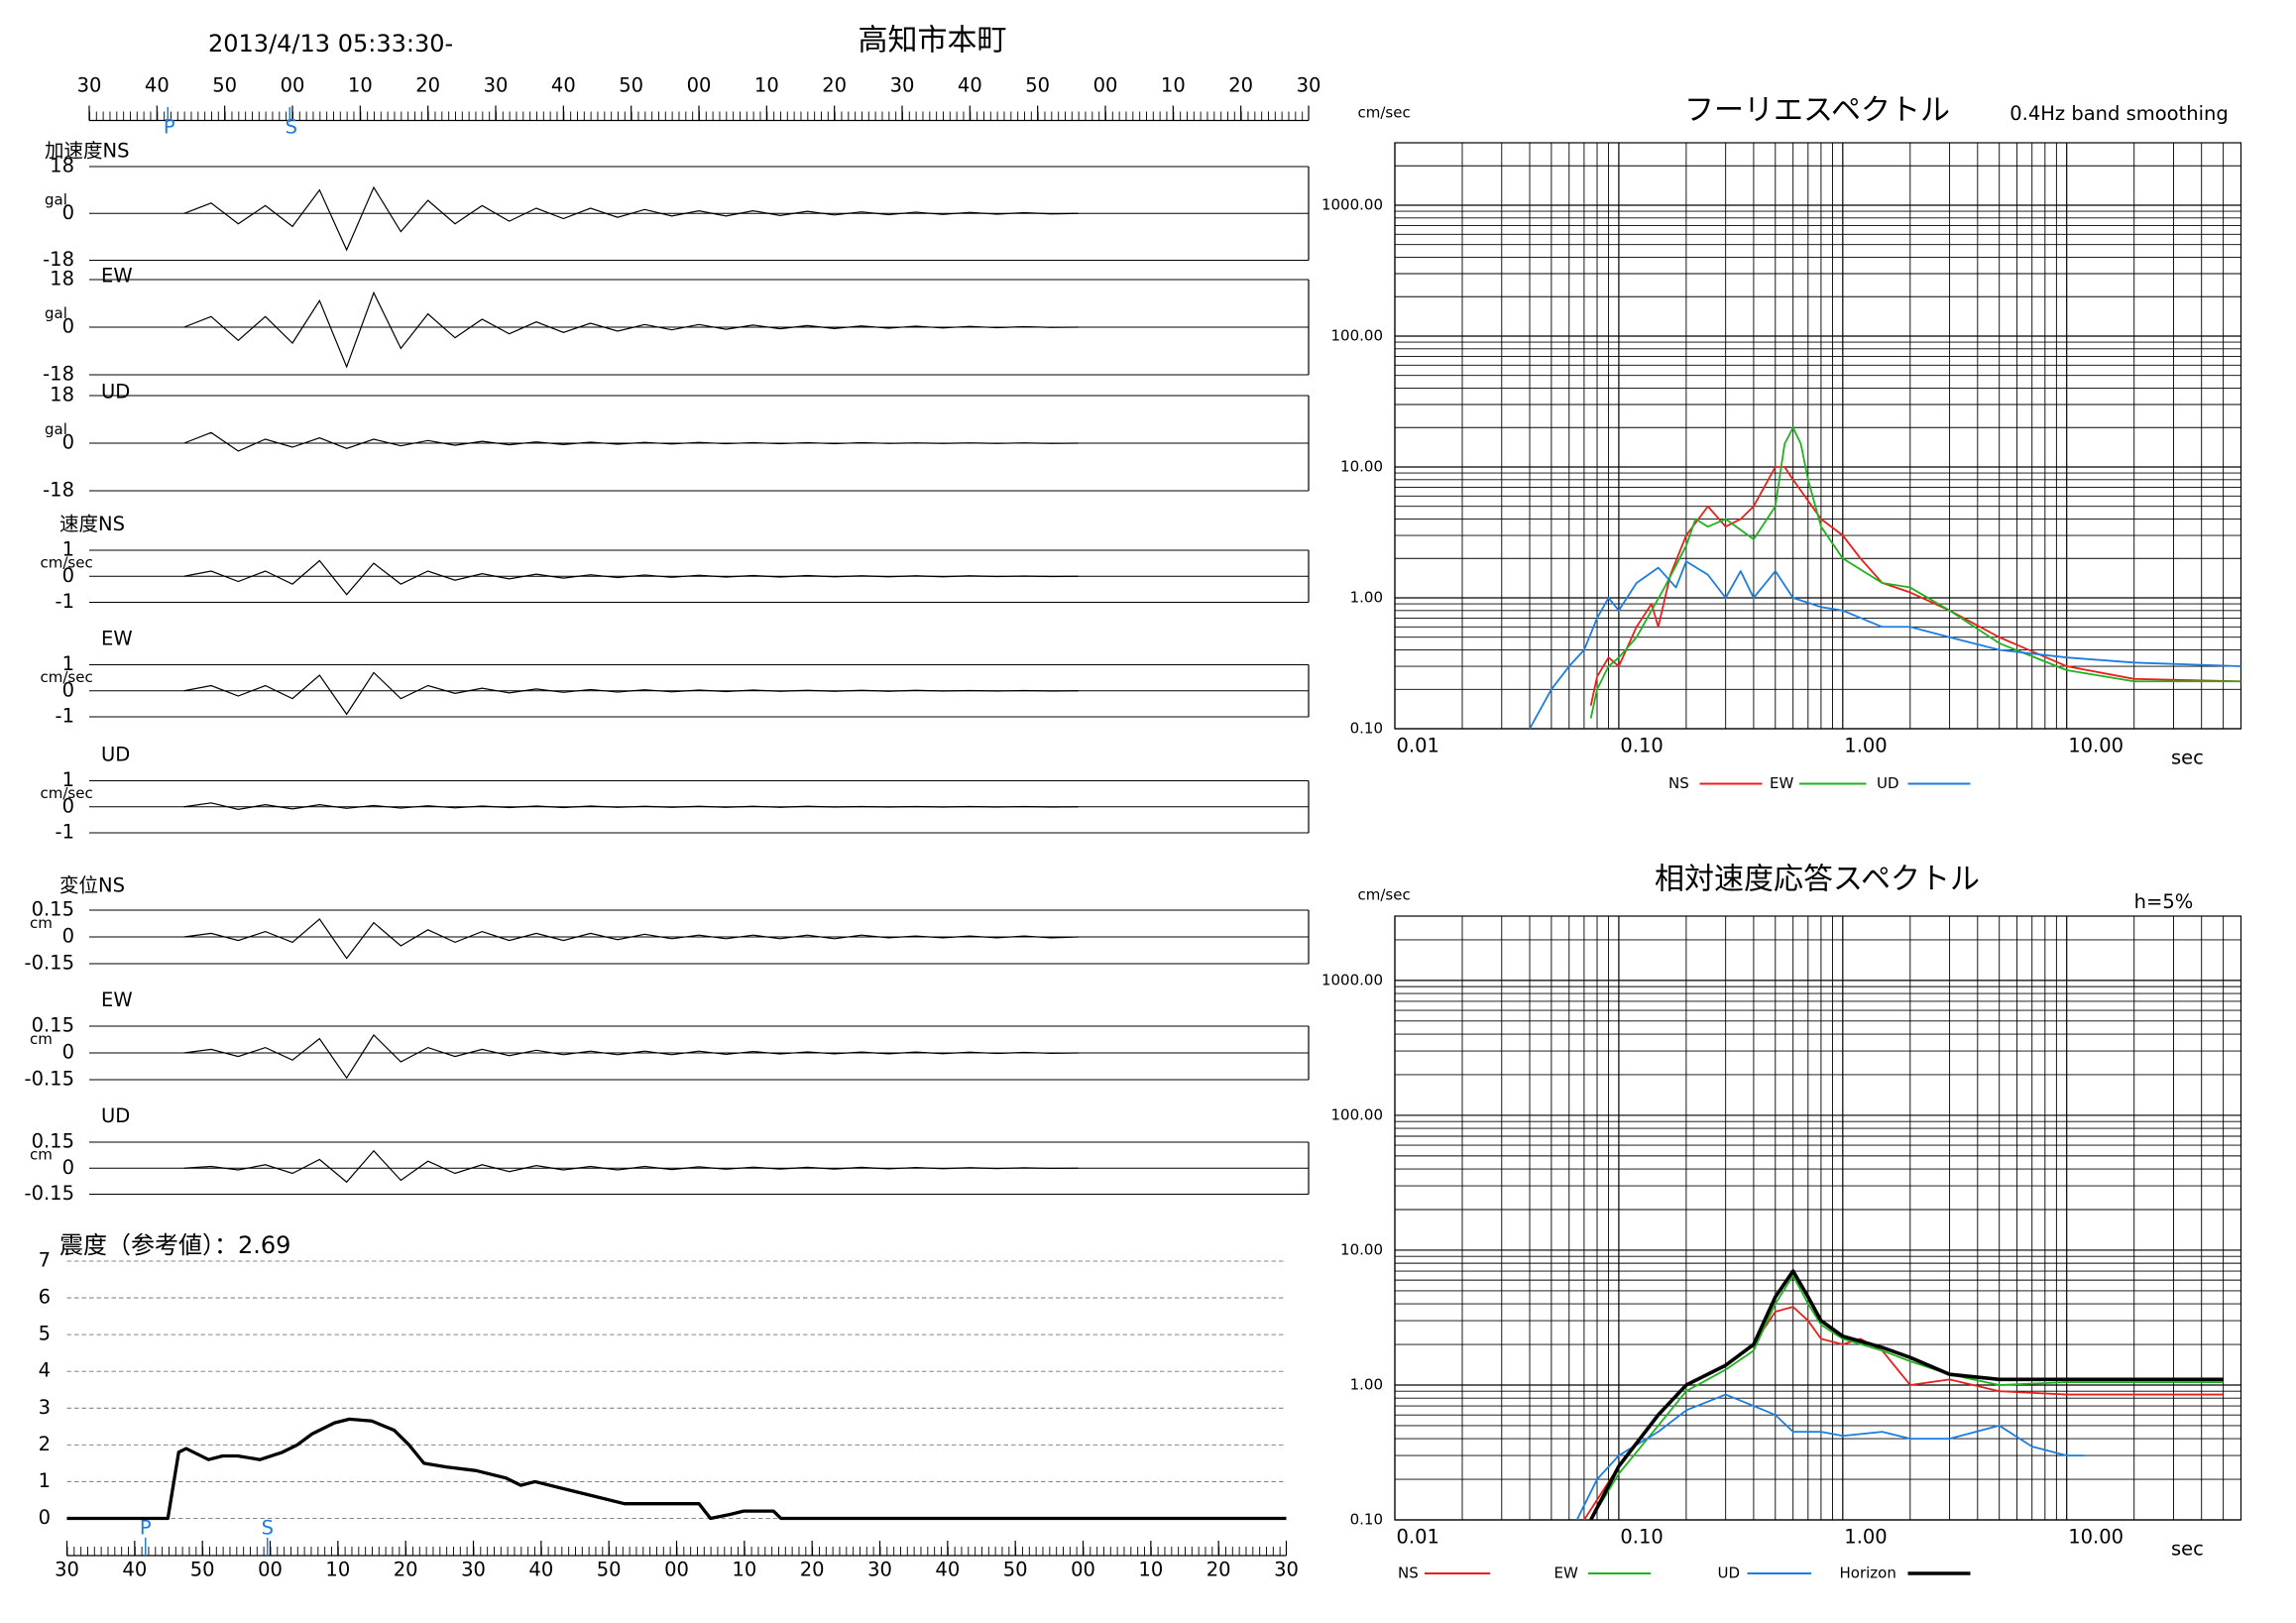 This screenshot has height=1623, width=2296. What do you see at coordinates (45, 1370) in the screenshot?
I see `y-tick-label: 4` at bounding box center [45, 1370].